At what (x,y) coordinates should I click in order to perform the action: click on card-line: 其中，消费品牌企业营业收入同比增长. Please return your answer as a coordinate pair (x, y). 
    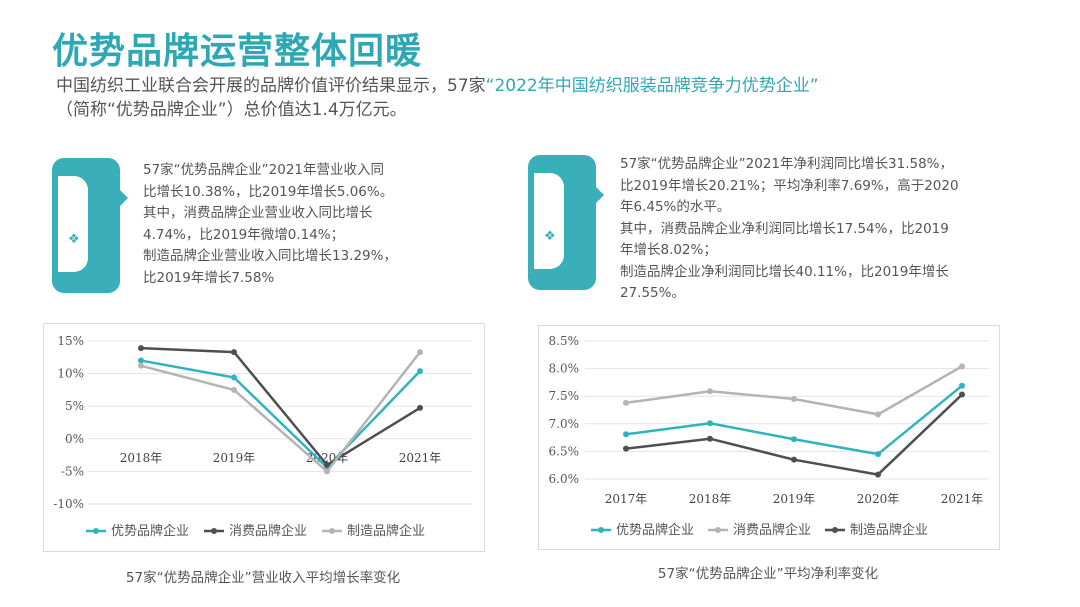
    Looking at the image, I should click on (258, 213).